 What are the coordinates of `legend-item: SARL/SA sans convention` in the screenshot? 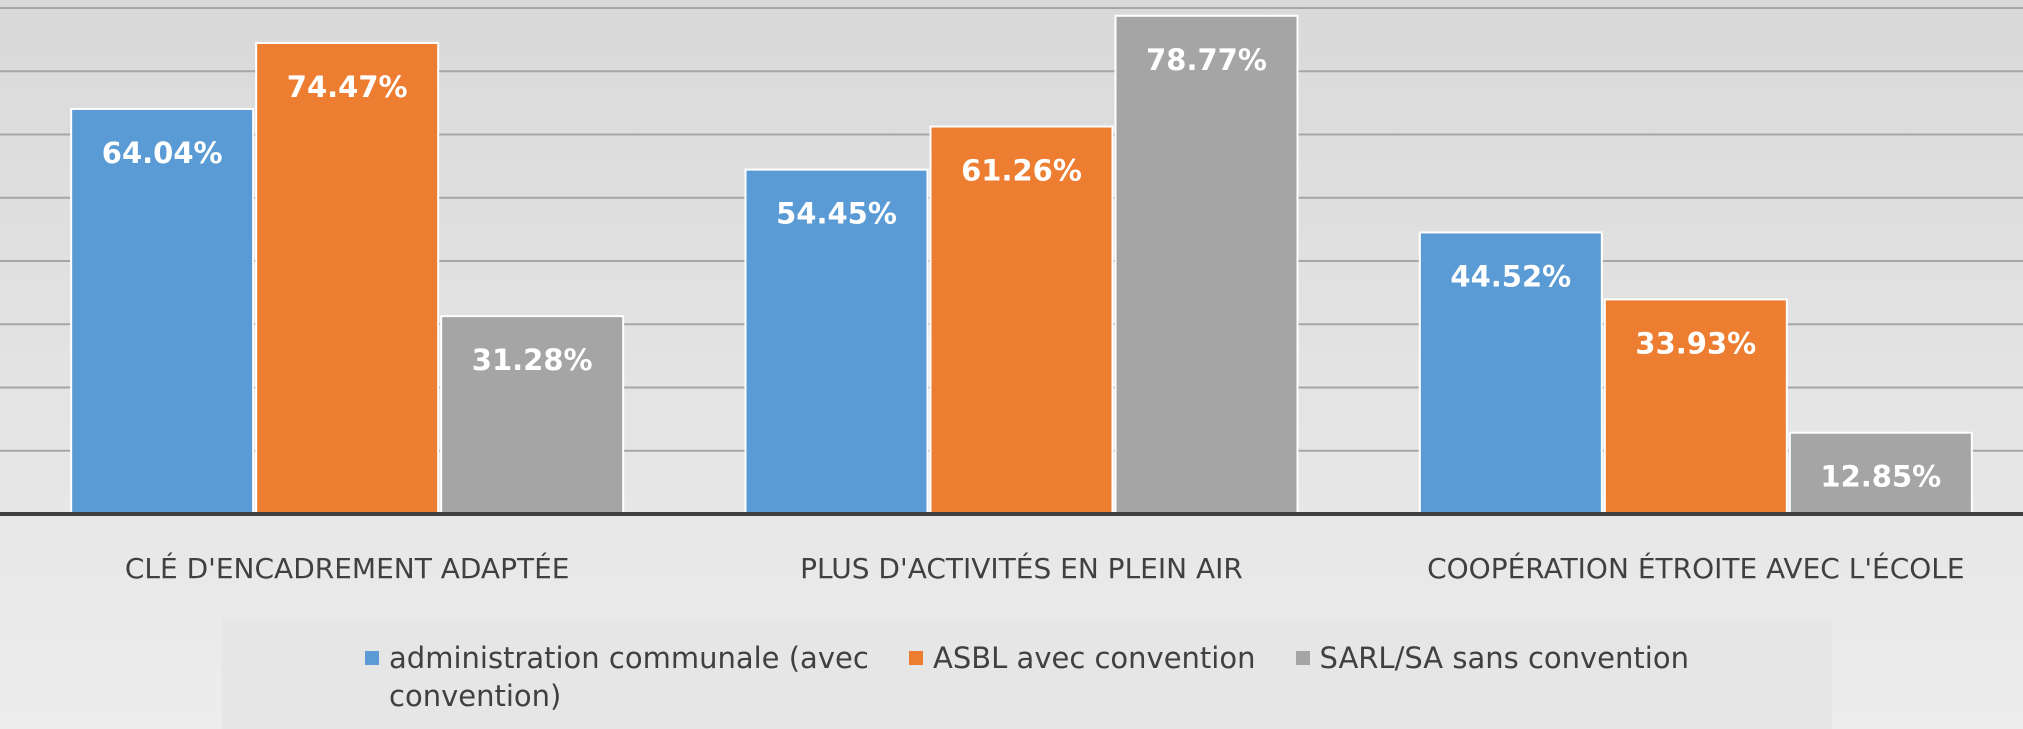 It's located at (1492, 684).